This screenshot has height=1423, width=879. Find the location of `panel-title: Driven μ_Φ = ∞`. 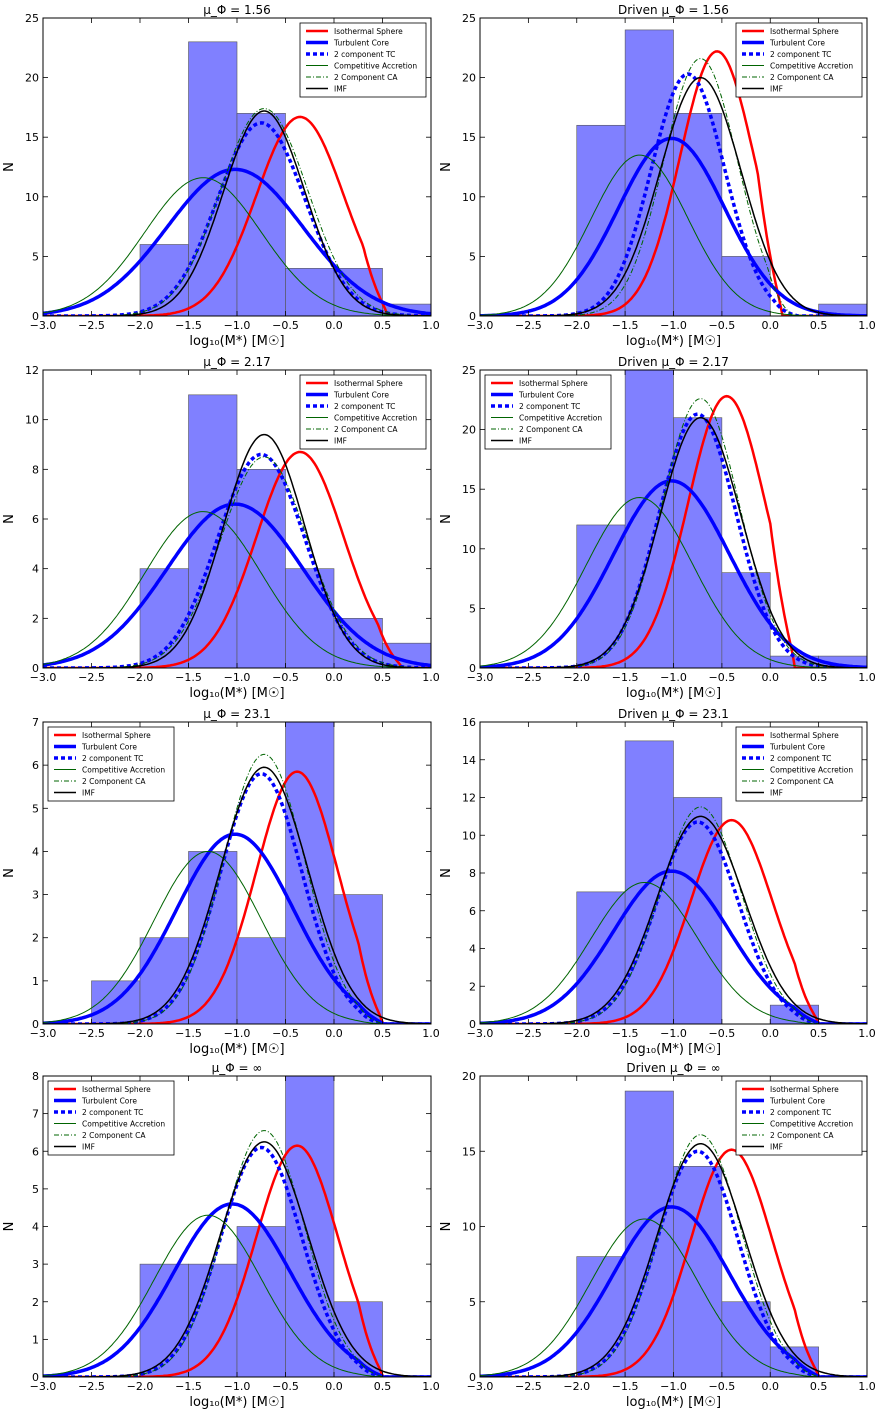

panel-title: Driven μ_Φ = ∞ is located at coordinates (673, 1068).